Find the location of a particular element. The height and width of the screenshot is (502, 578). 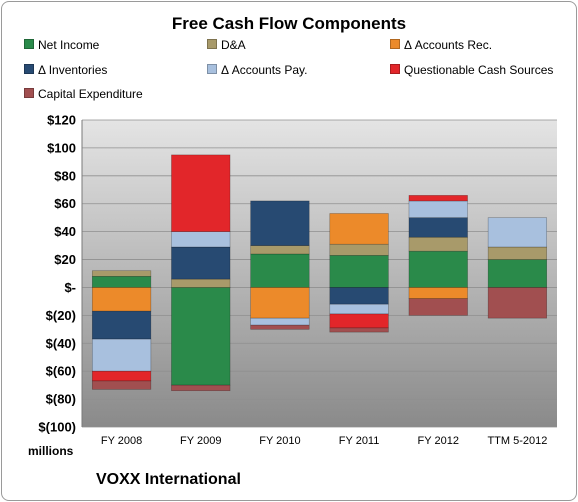

legend-item-questionable-cash-sources: Questionable Cash Sources is located at coordinates (471, 70).